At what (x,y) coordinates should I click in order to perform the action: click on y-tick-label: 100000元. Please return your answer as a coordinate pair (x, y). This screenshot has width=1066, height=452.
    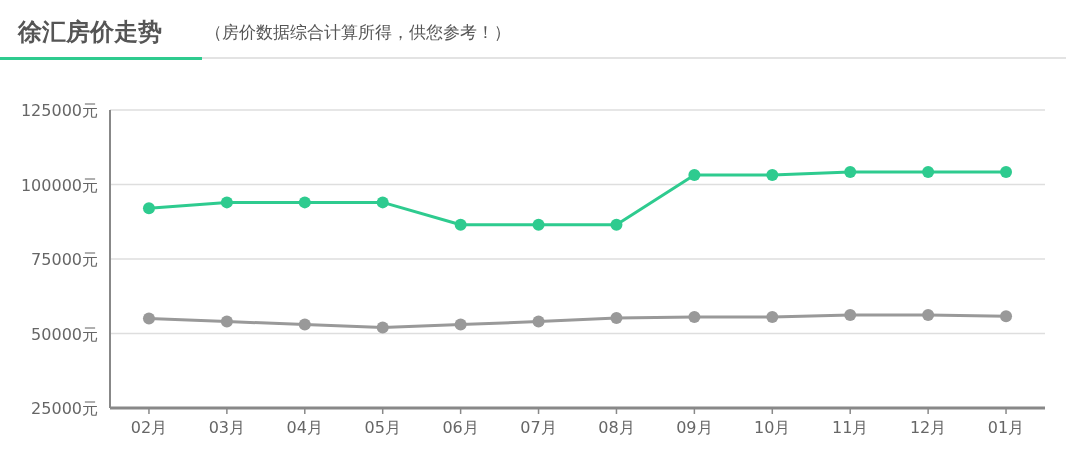
    Looking at the image, I should click on (59, 185).